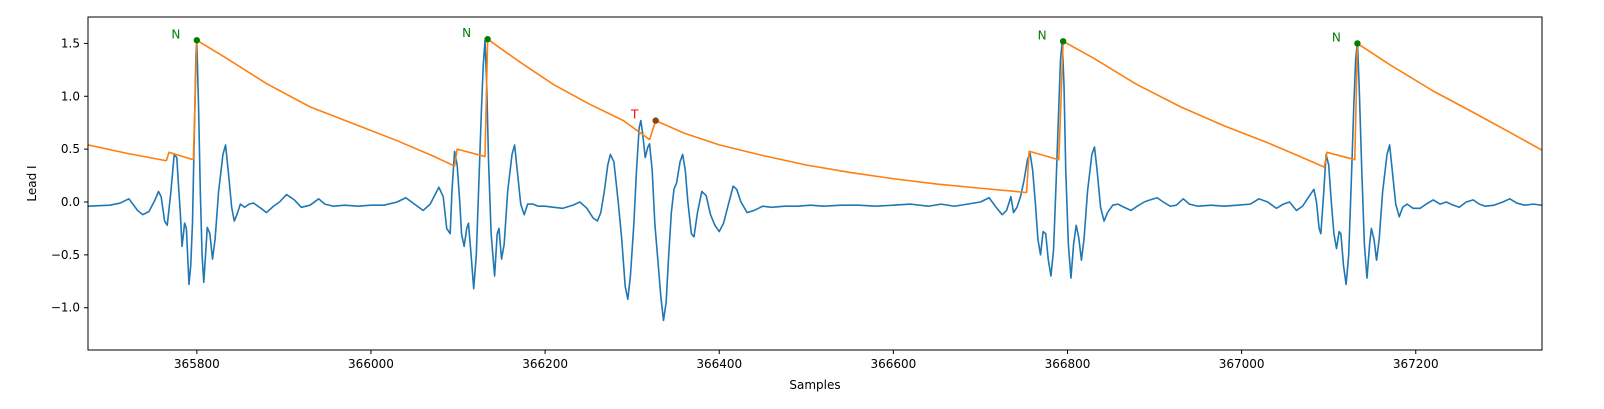 The image size is (1604, 409). I want to click on x-tick-label: 366200, so click(545, 364).